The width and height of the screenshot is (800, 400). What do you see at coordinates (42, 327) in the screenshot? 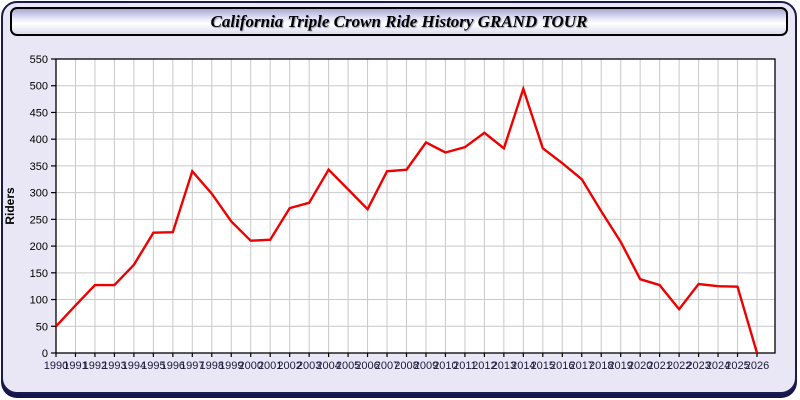
I see `y-axis-tick-label: 50` at bounding box center [42, 327].